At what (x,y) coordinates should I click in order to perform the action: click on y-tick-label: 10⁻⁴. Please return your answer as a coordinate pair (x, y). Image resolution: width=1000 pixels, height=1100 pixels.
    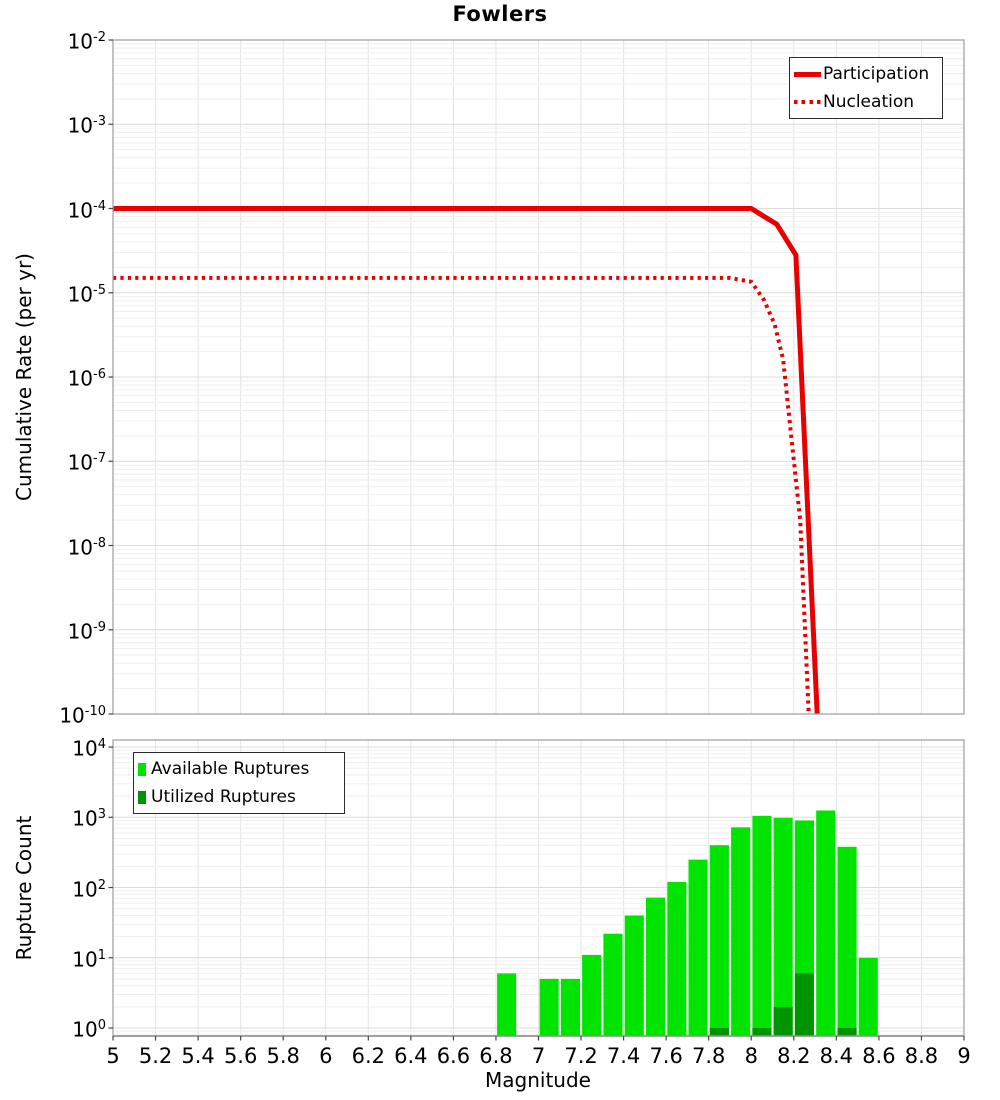
    Looking at the image, I should click on (86, 210).